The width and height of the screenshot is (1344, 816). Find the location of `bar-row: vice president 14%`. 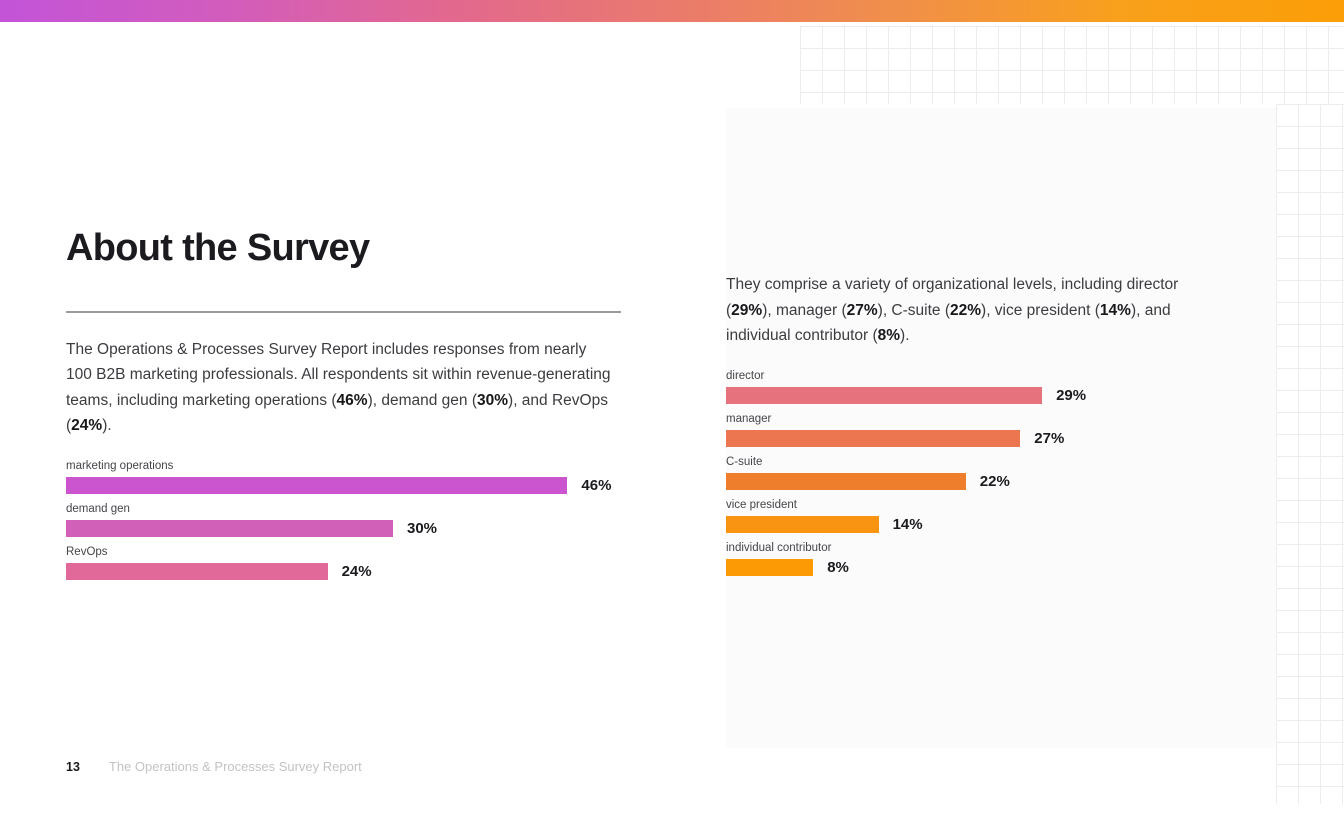

bar-row: vice president 14% is located at coordinates (976, 515).